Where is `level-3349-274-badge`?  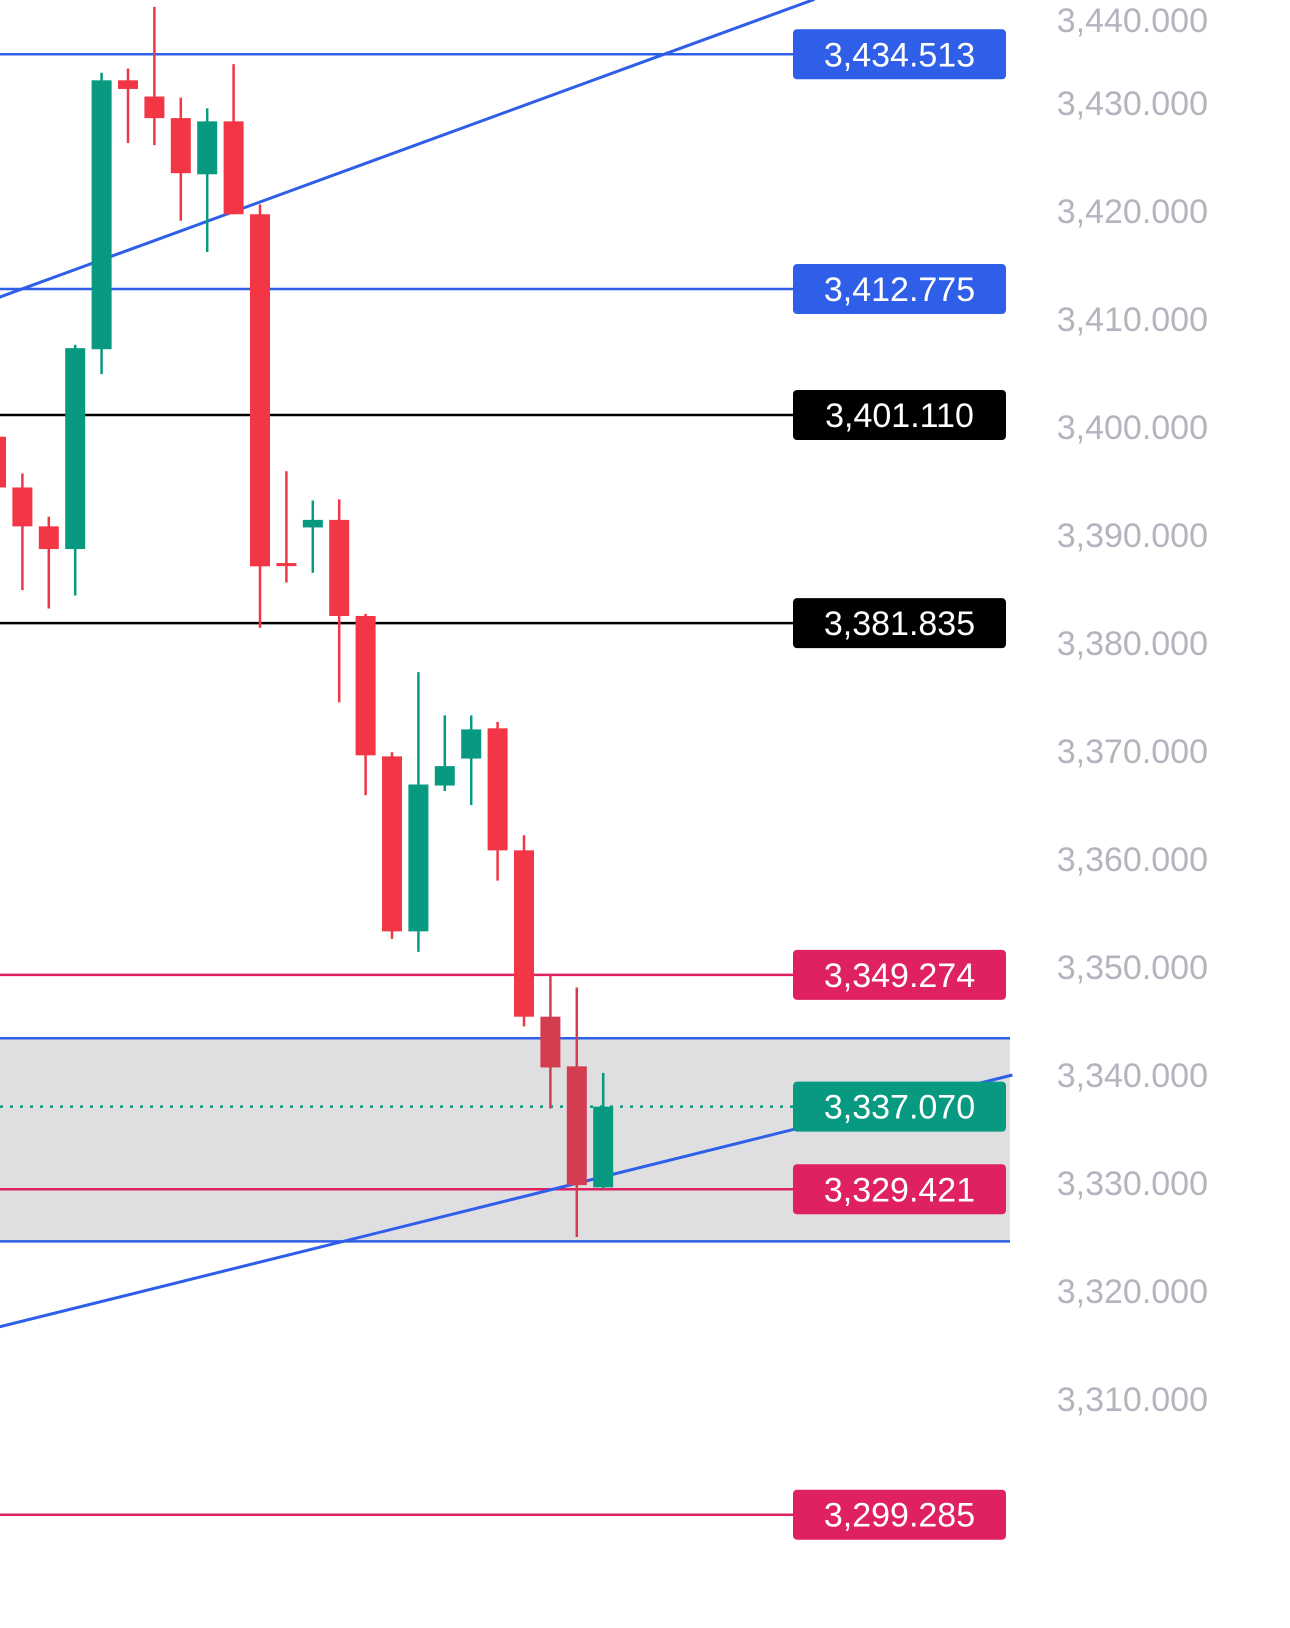
level-3349-274-badge is located at coordinates (899, 974).